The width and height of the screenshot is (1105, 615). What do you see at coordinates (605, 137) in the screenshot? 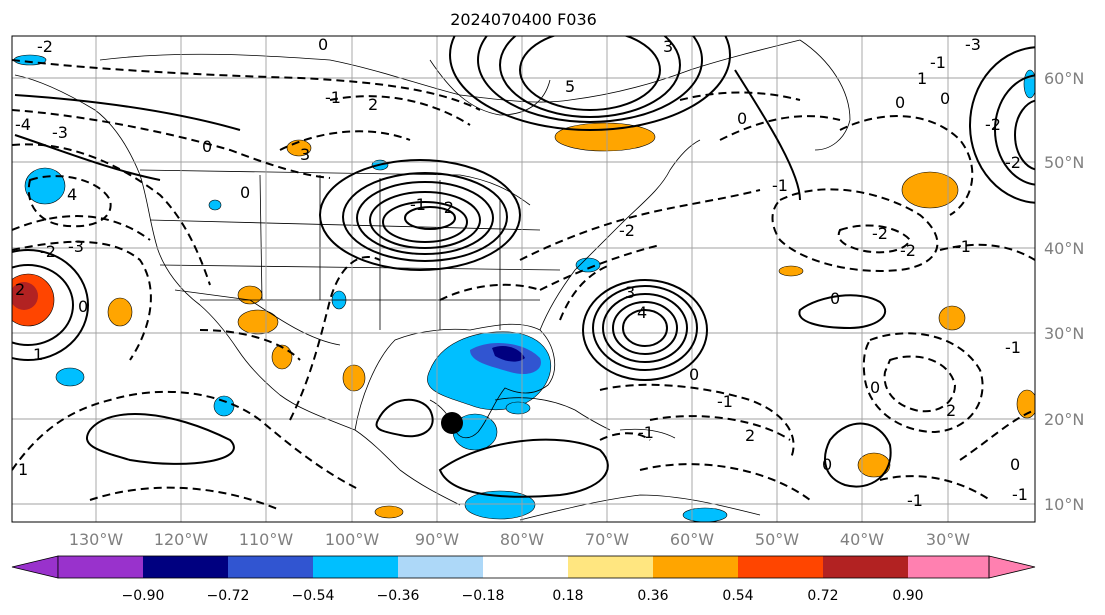
I see `shade-orange-newfoundland` at bounding box center [605, 137].